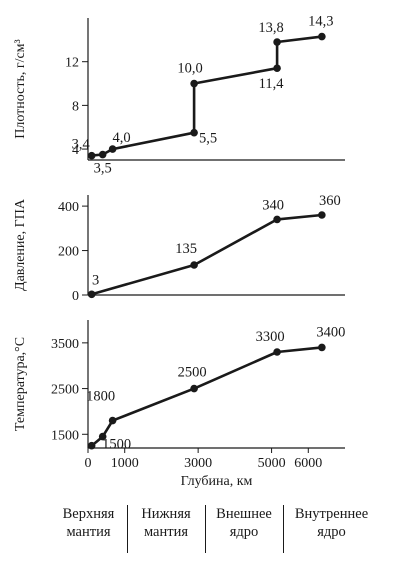 This screenshot has height=572, width=408. I want to click on y-axis-label: Давление, ГПА, so click(20, 244).